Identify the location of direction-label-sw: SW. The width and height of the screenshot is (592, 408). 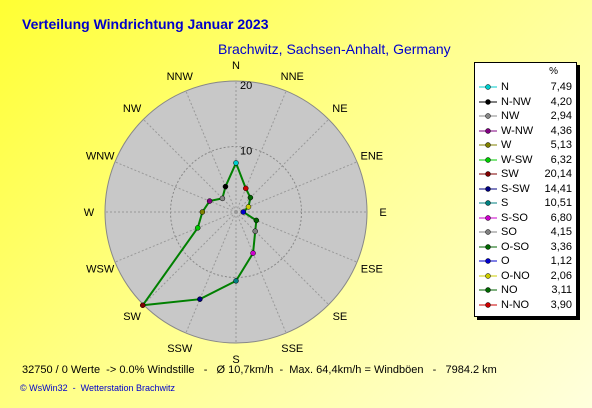
(132, 317).